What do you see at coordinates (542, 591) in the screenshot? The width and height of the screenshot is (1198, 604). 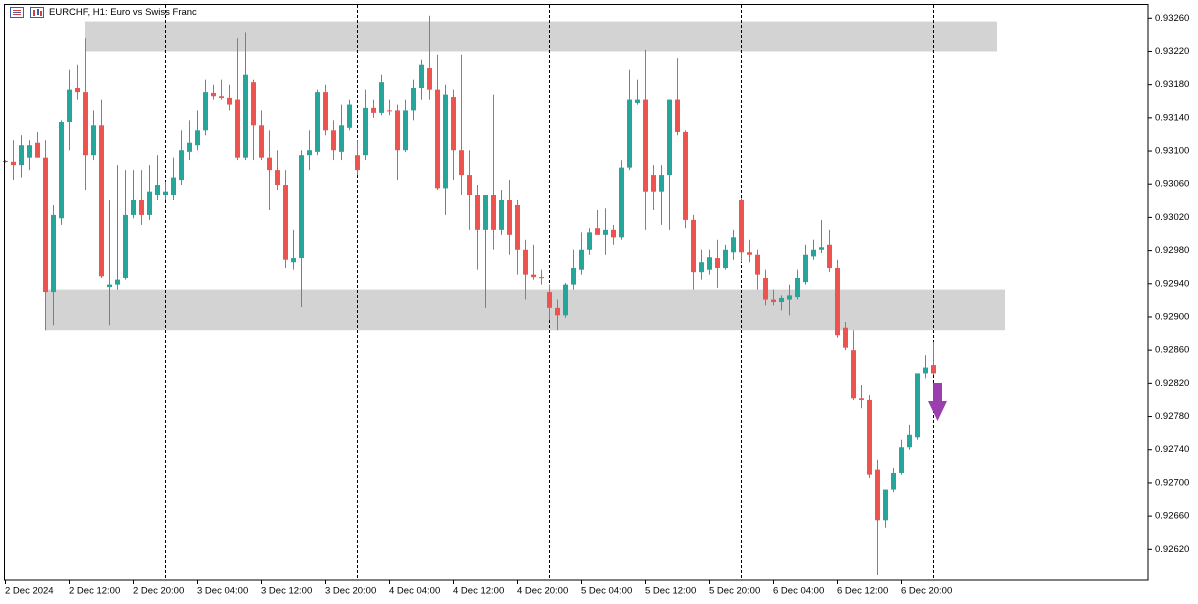 I see `x-tick-label: 4 Dec 20:00` at bounding box center [542, 591].